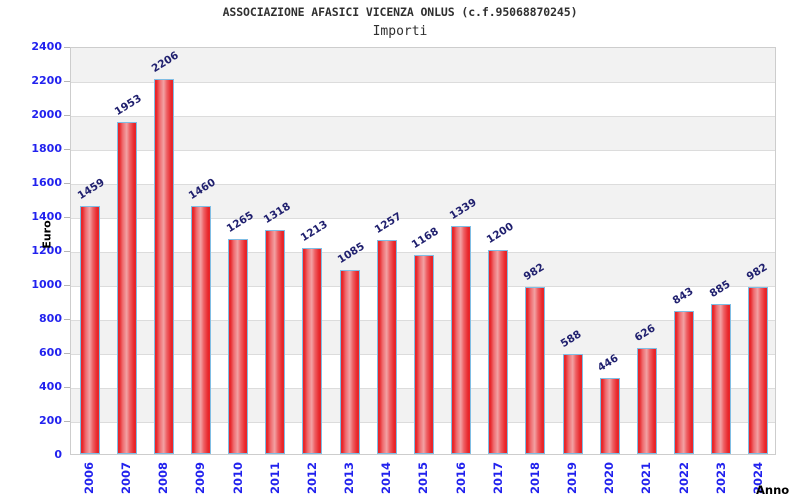  I want to click on bar-slot: 1460, so click(200, 250).